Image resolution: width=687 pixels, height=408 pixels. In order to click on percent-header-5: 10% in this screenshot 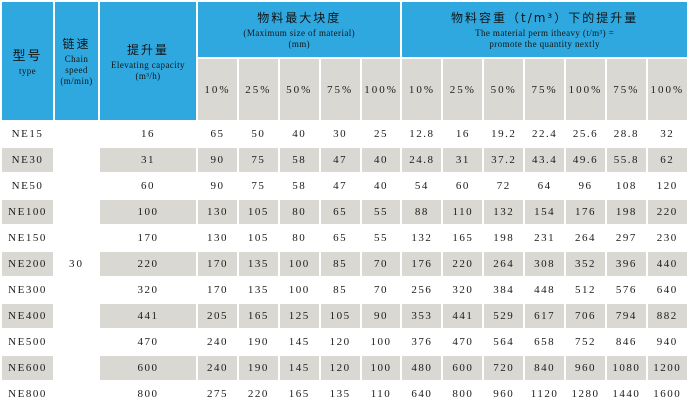, I will do `click(422, 89)`.